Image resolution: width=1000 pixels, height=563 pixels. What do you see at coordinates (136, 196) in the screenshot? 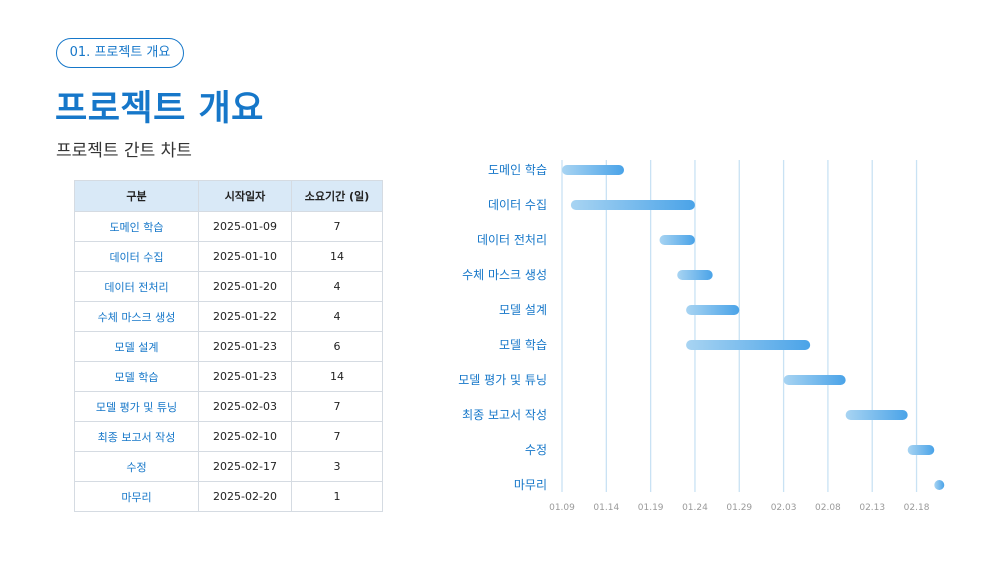
I see `column-header-category: 구분` at bounding box center [136, 196].